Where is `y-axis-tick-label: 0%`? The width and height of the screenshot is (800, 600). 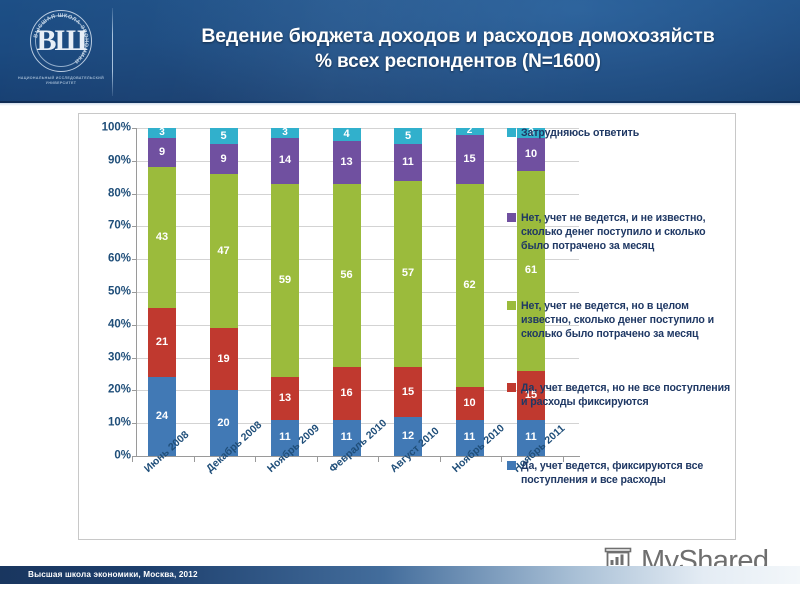 y-axis-tick-label: 0% is located at coordinates (122, 455).